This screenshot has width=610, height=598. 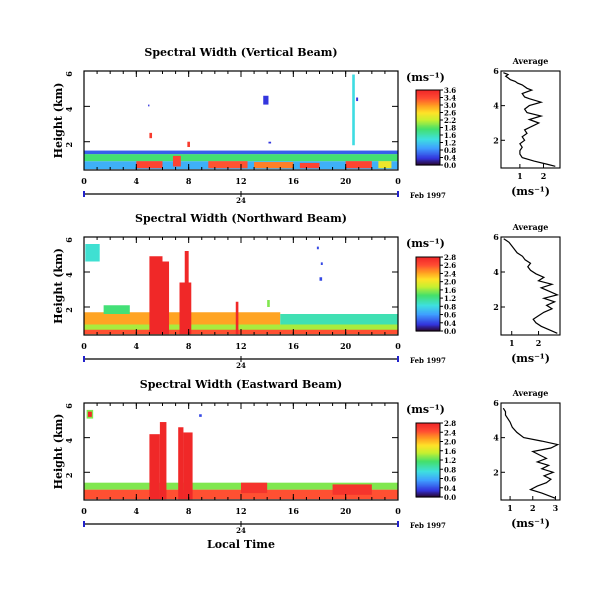 I want to click on x-tick-label: 16, so click(x=294, y=181).